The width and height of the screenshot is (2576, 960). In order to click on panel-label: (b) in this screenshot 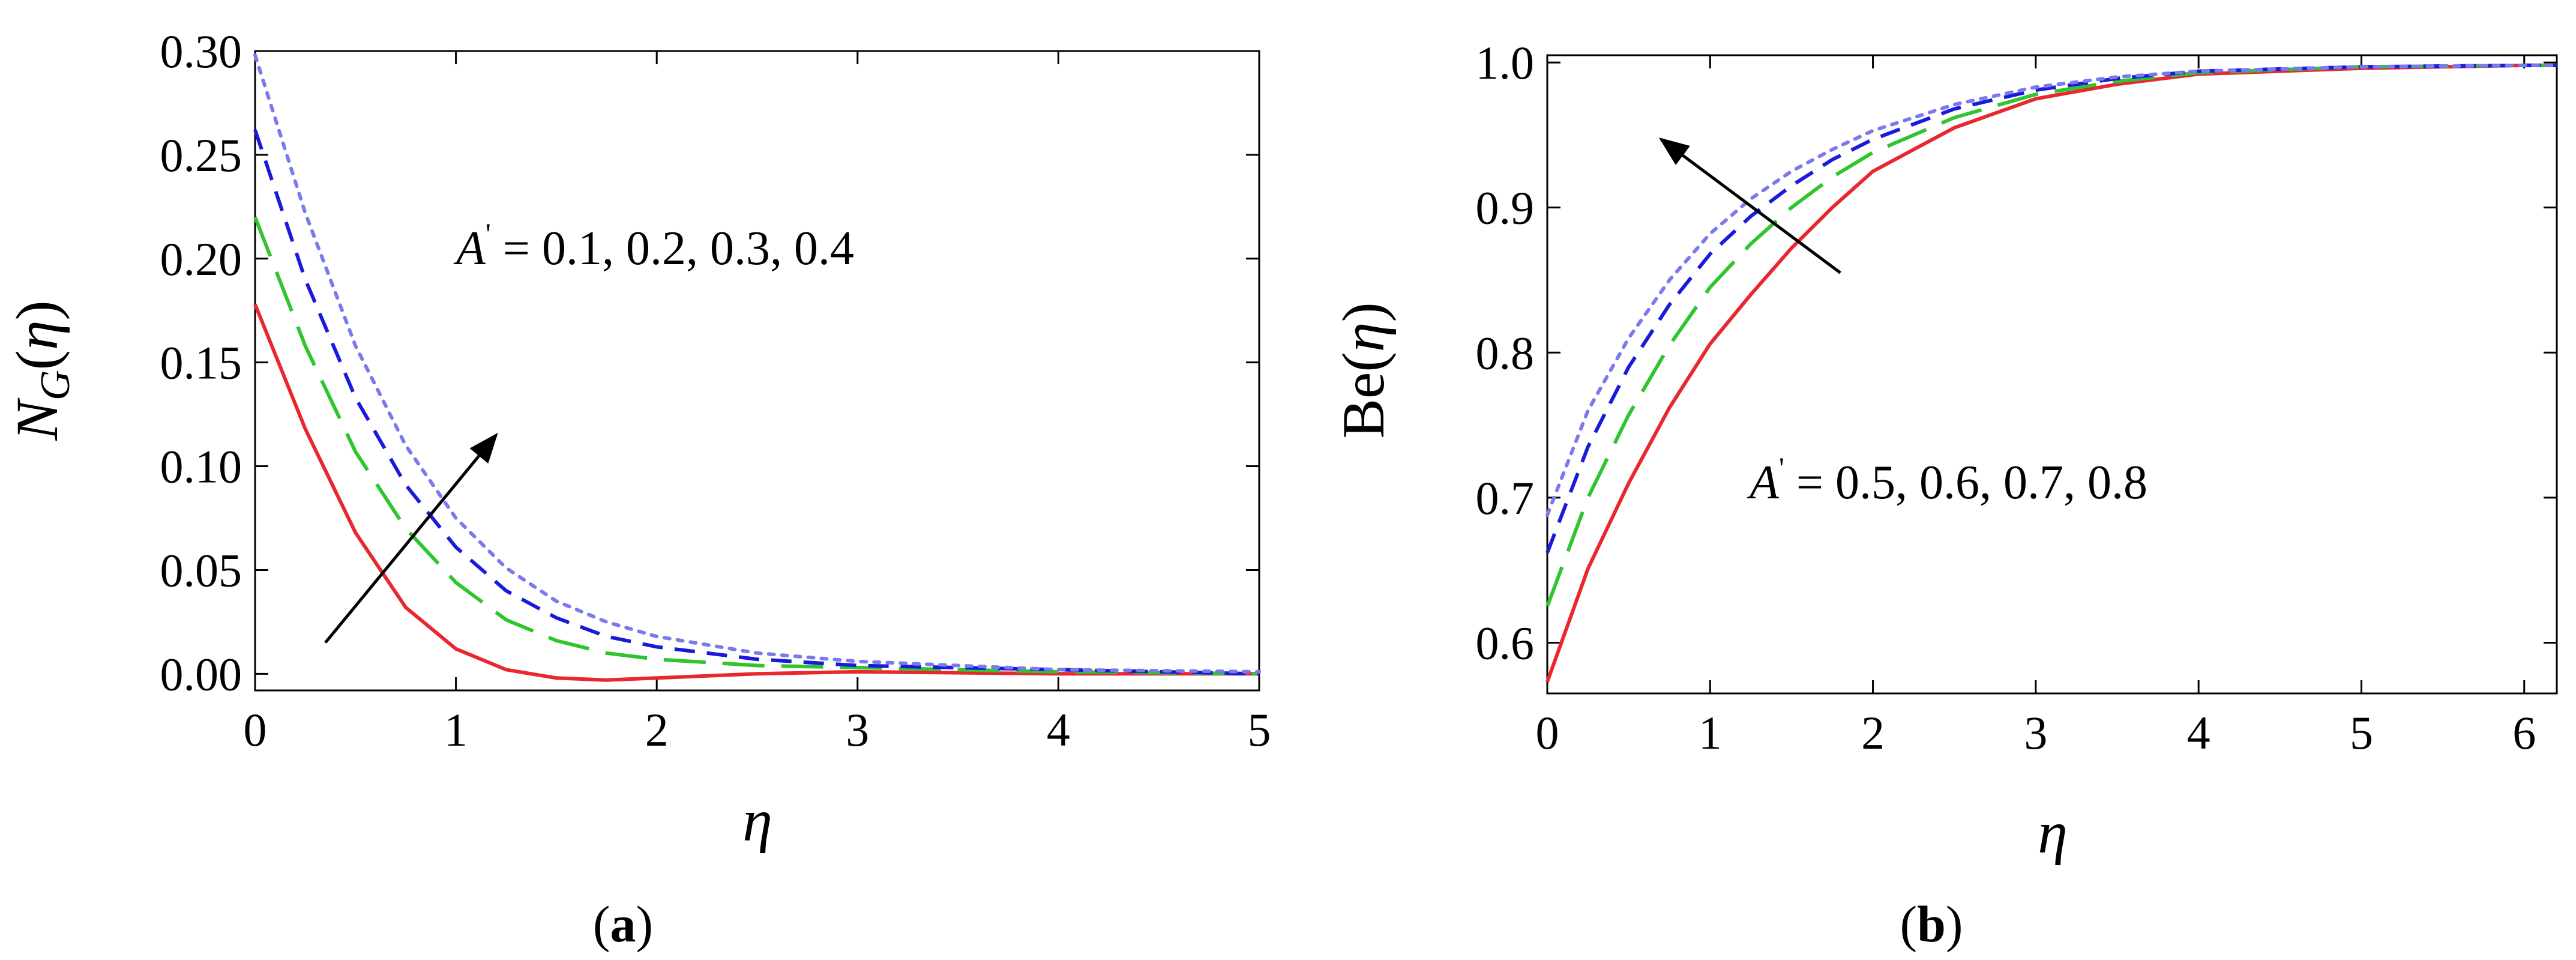, I will do `click(1932, 924)`.